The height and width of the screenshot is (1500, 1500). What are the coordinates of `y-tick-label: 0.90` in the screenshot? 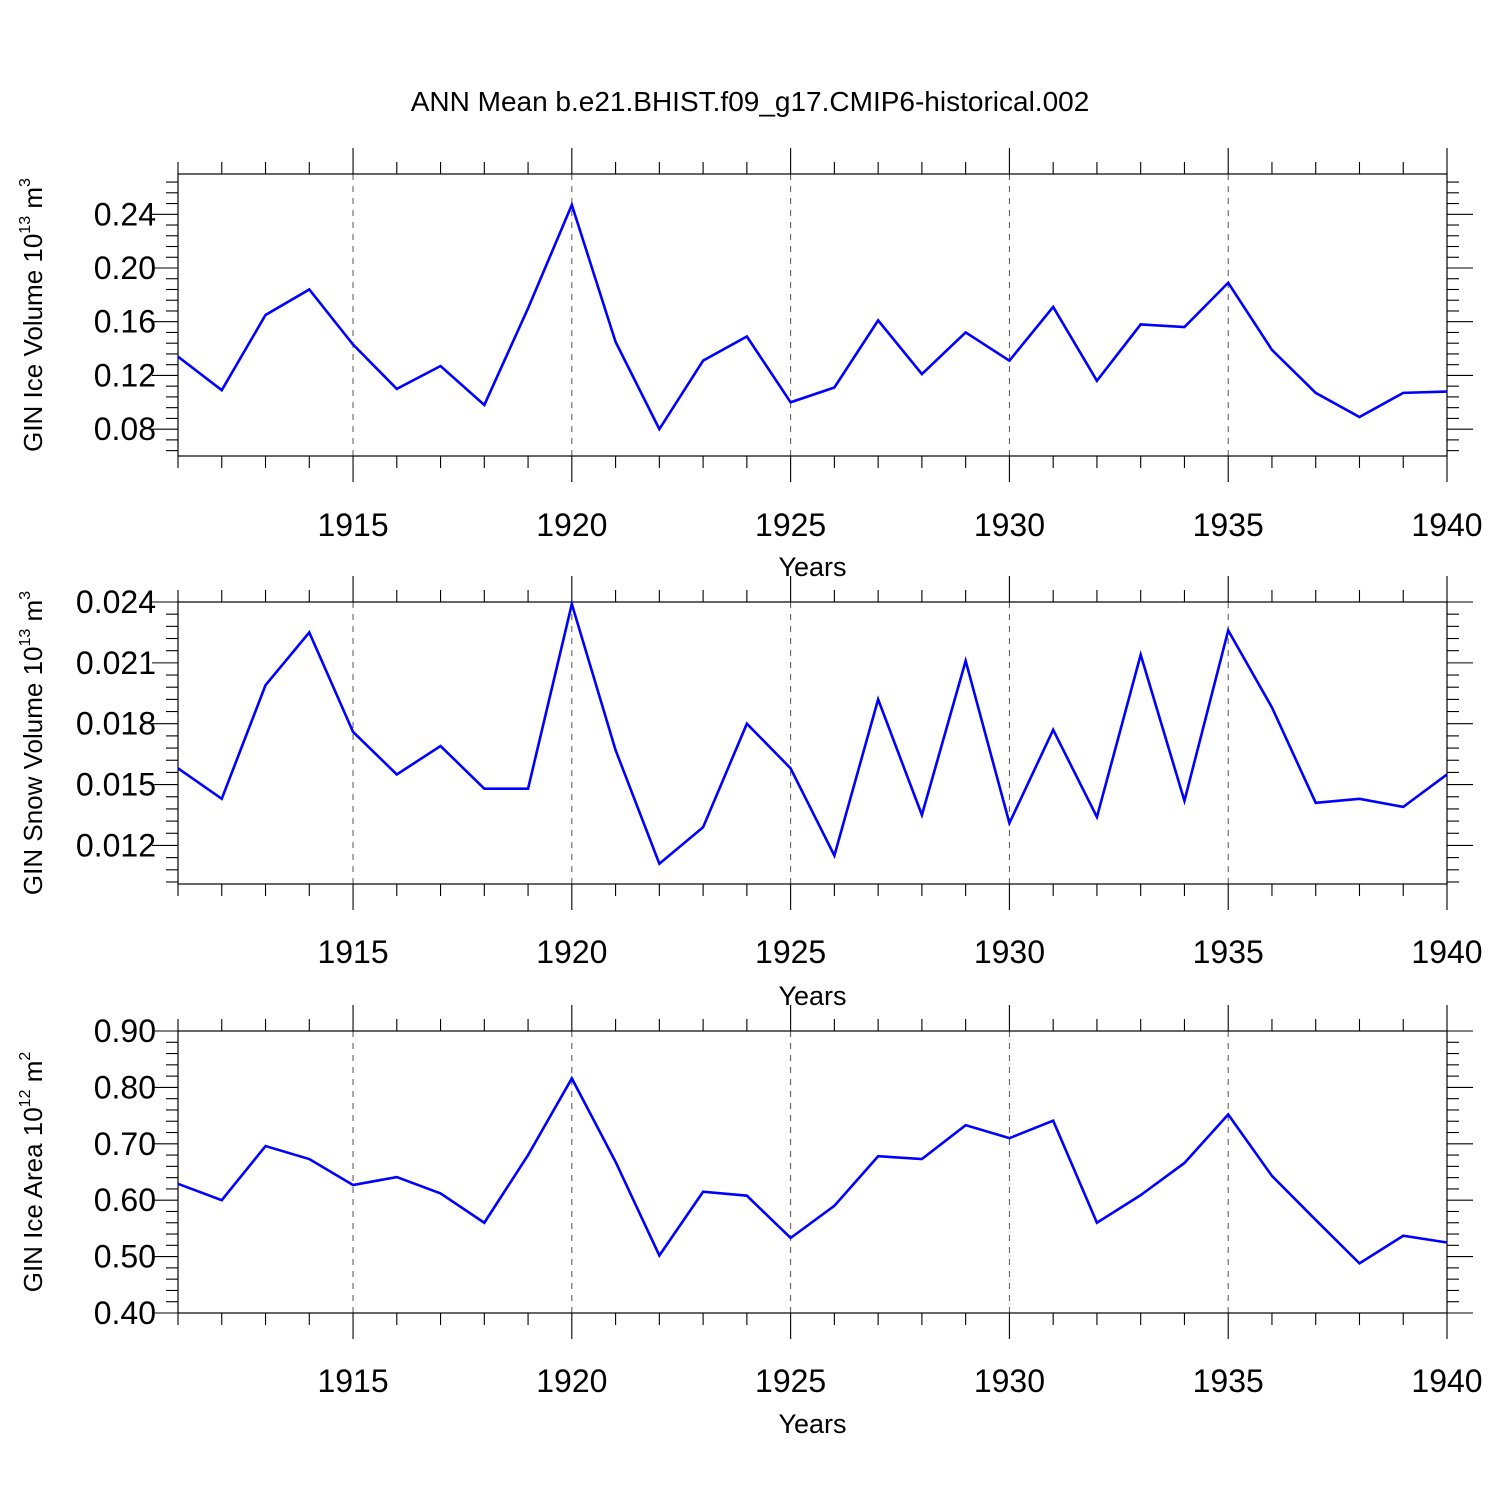 It's located at (125, 1031).